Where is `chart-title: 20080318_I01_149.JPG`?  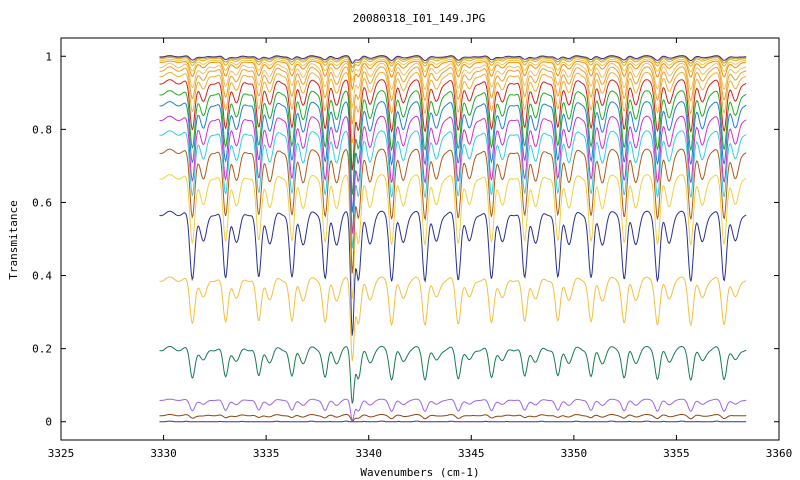
chart-title: 20080318_I01_149.JPG is located at coordinates (419, 18).